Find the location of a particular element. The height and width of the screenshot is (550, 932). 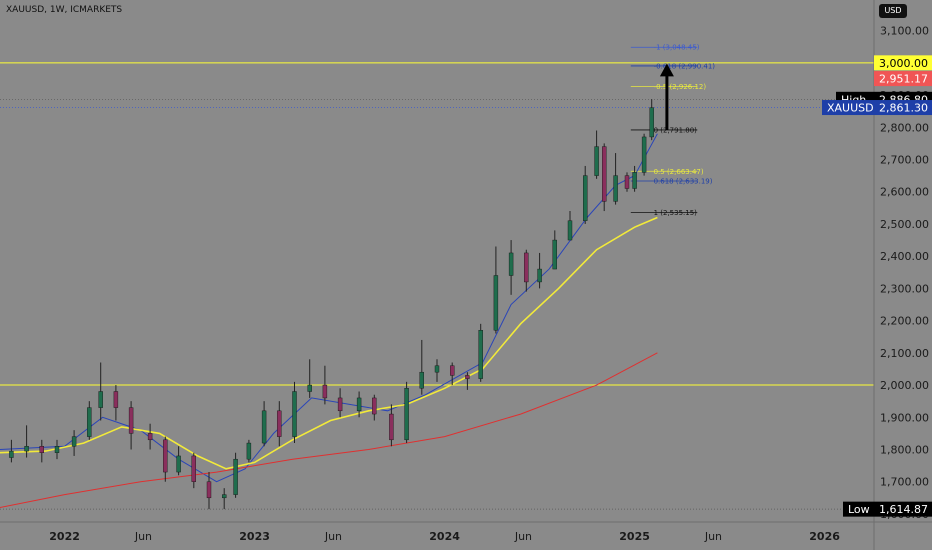

price-tag-value: 1,614.87 is located at coordinates (903, 509).